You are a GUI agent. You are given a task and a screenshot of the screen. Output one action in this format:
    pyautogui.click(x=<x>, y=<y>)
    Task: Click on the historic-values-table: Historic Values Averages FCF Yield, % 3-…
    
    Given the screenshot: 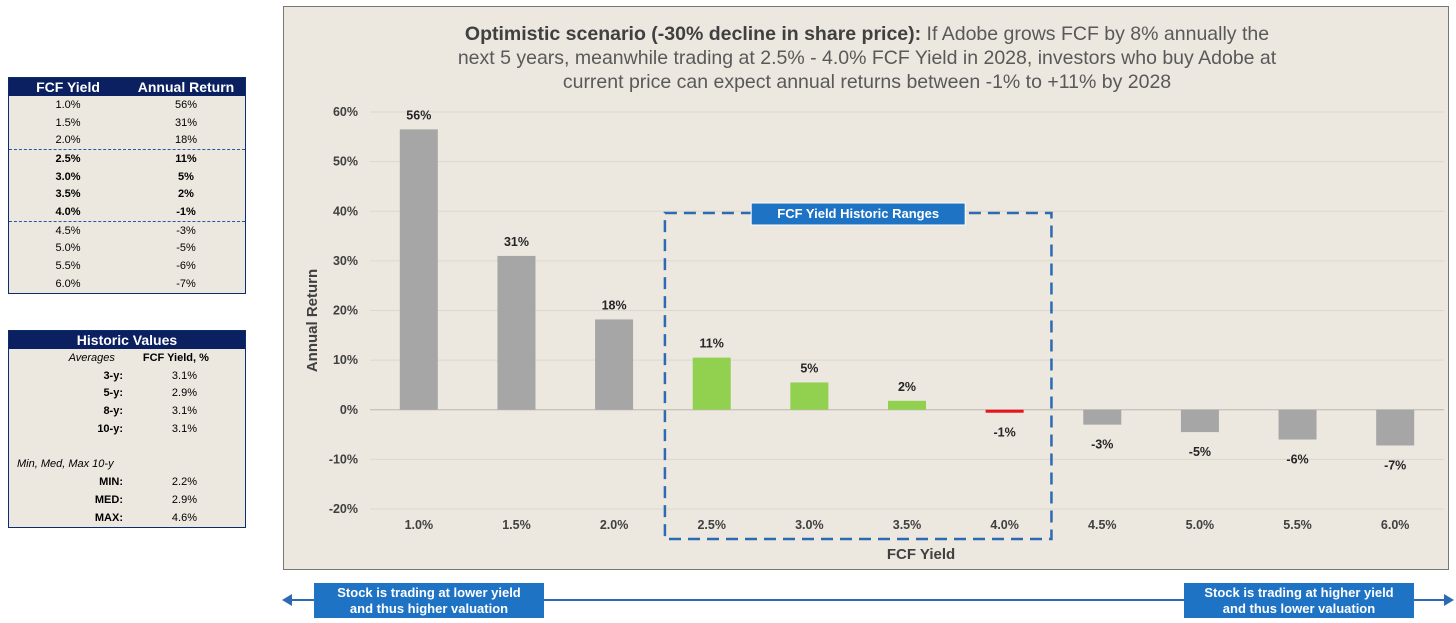 What is the action you would take?
    pyautogui.click(x=127, y=429)
    